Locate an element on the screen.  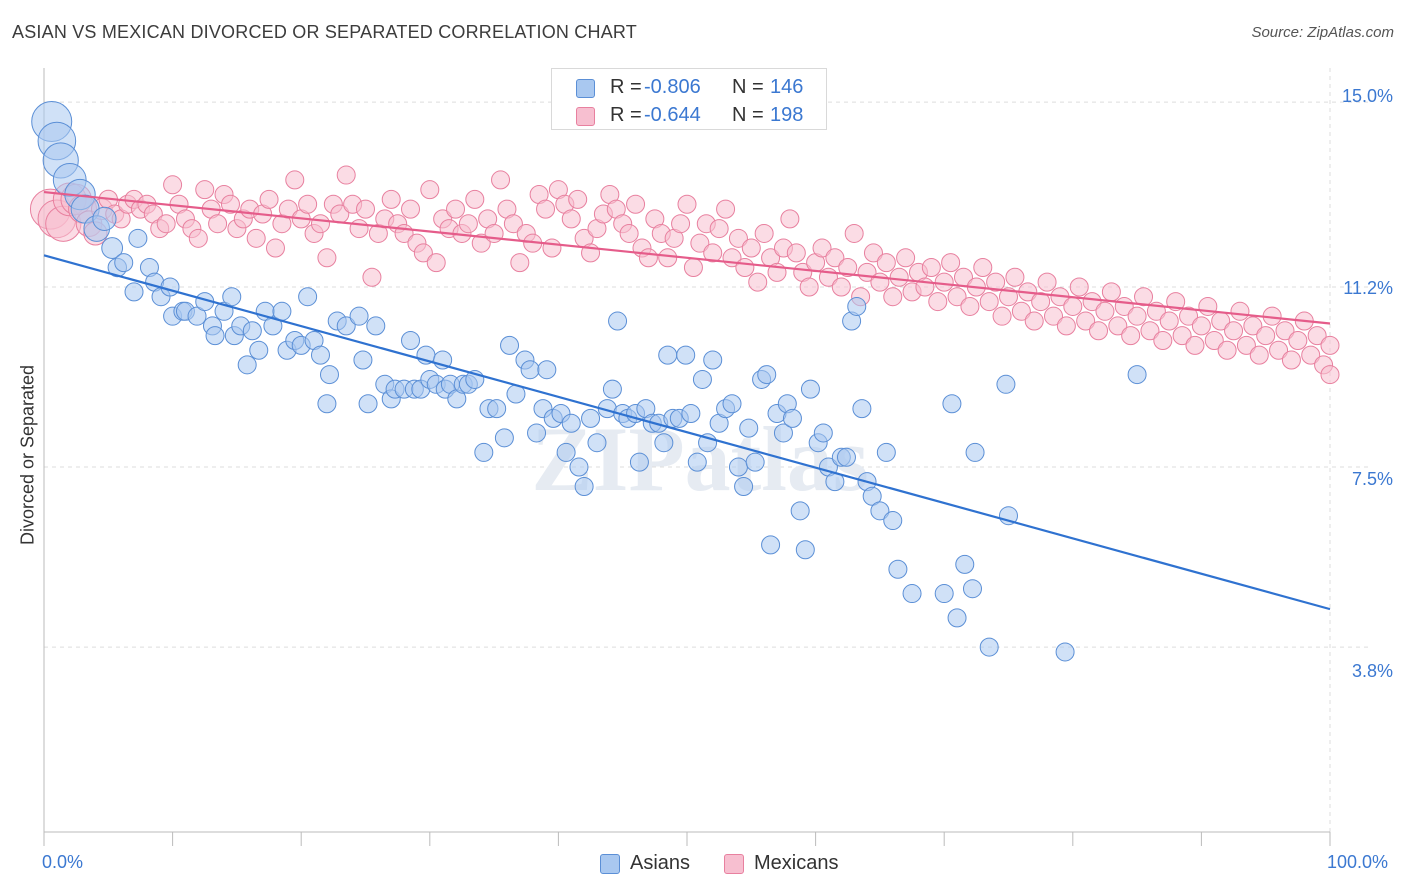
asians-swatch is located at coordinates (585, 88).